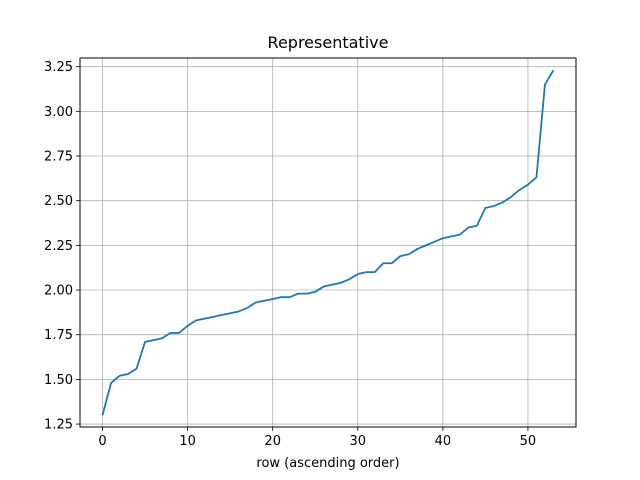  I want to click on y-tick-label: 3.00, so click(58, 112).